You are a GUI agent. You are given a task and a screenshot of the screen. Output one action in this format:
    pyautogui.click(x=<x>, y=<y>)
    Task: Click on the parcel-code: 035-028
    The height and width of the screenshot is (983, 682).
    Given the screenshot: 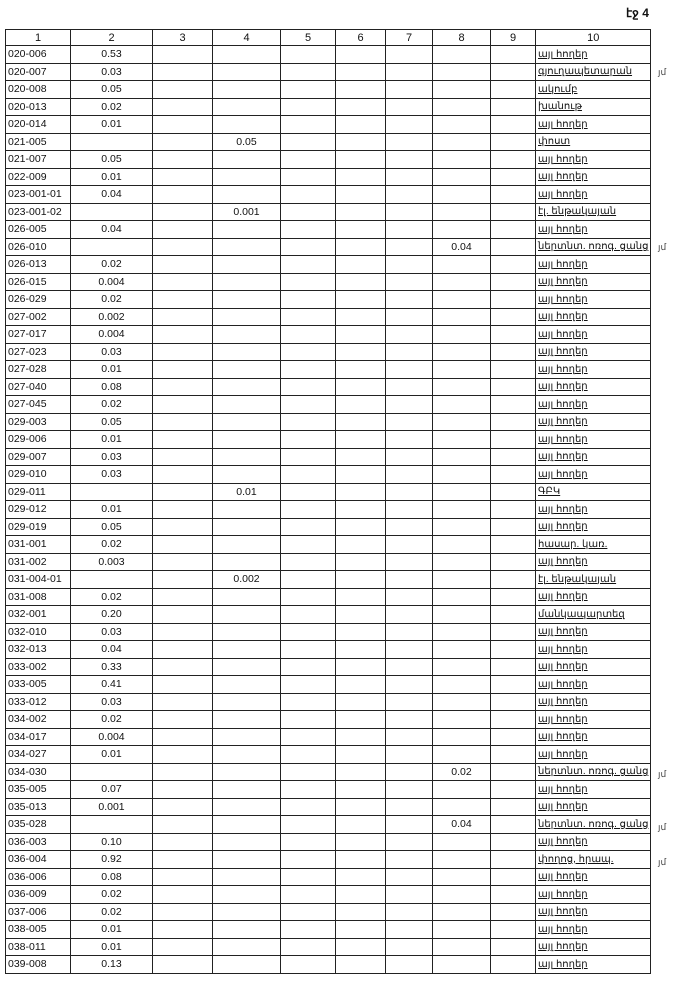 What is the action you would take?
    pyautogui.click(x=38, y=824)
    